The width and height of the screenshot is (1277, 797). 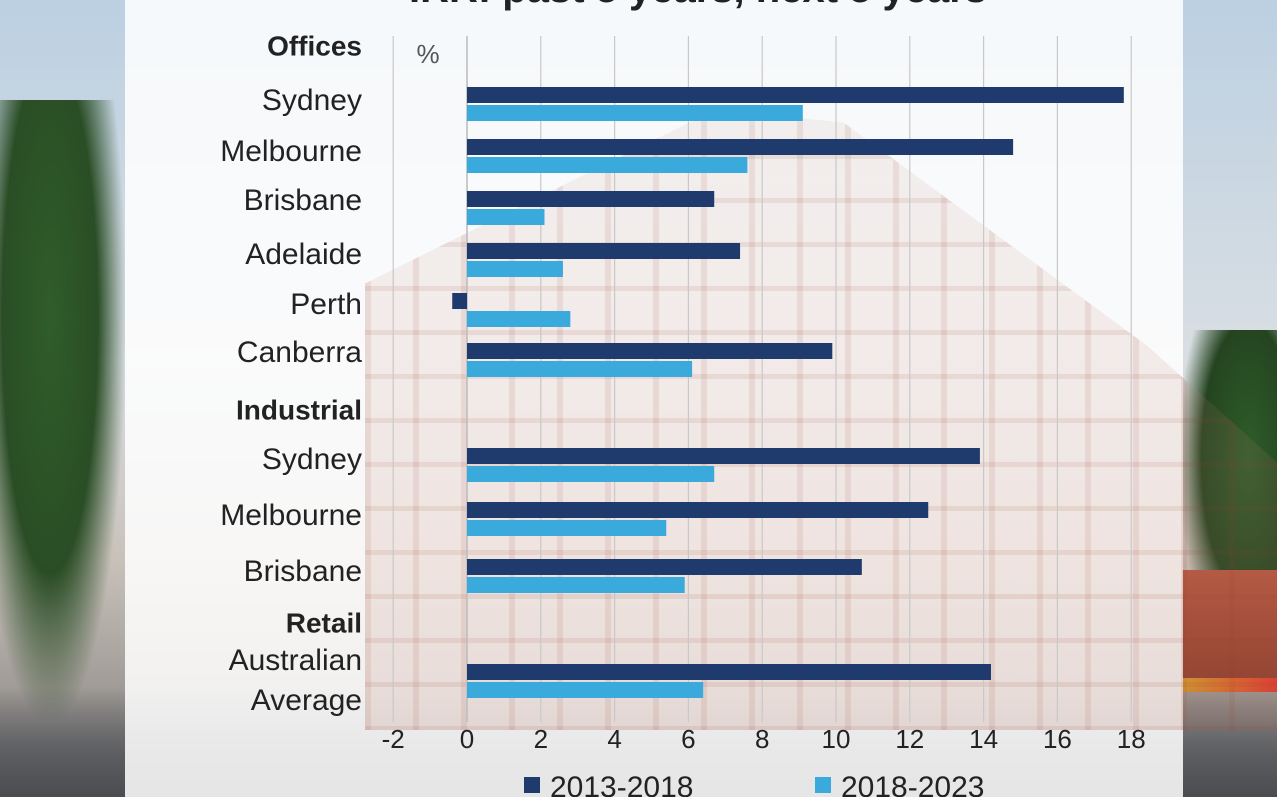 What do you see at coordinates (983, 739) in the screenshot?
I see `x-tick-label: 14` at bounding box center [983, 739].